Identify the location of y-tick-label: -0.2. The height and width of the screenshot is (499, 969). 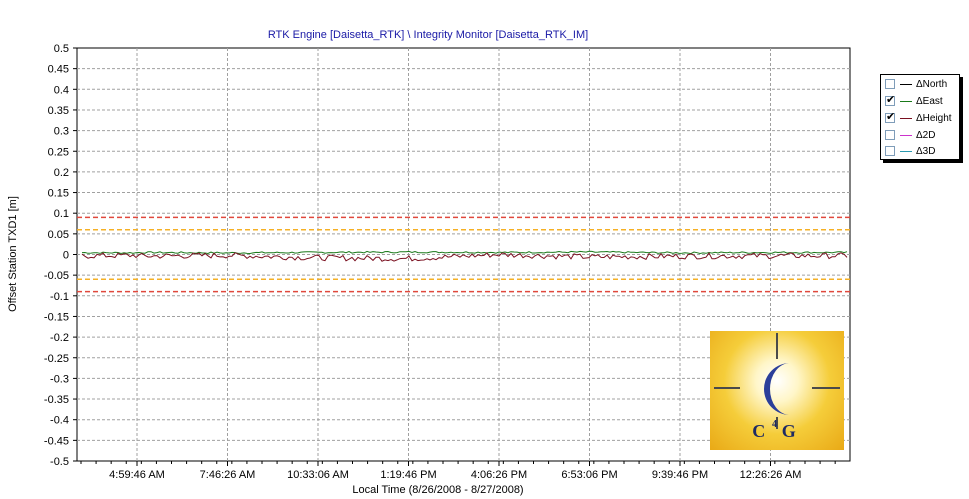
(59, 338).